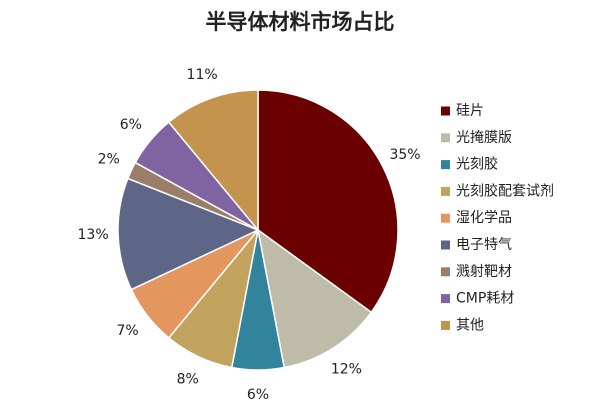 Image resolution: width=608 pixels, height=404 pixels. What do you see at coordinates (188, 379) in the screenshot?
I see `data-label: 8%` at bounding box center [188, 379].